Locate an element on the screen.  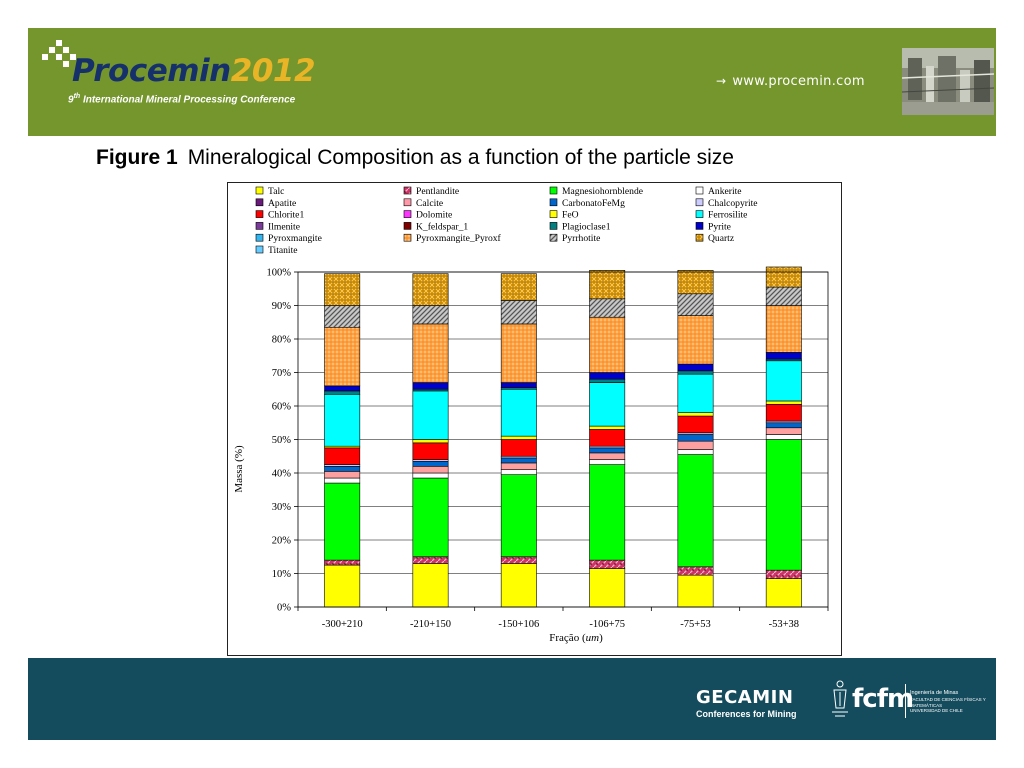
bar-stack is located at coordinates (342, 440).